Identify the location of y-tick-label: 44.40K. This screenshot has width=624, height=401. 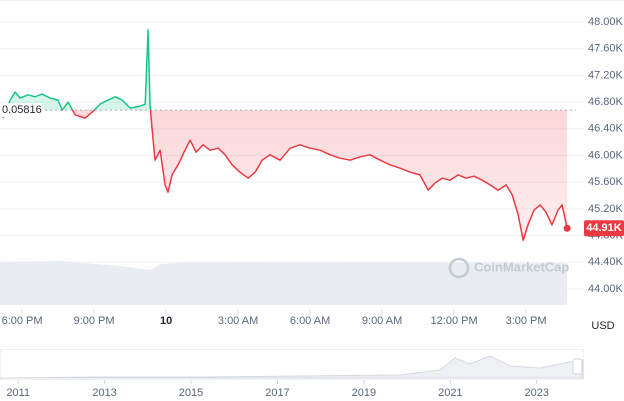
(606, 262).